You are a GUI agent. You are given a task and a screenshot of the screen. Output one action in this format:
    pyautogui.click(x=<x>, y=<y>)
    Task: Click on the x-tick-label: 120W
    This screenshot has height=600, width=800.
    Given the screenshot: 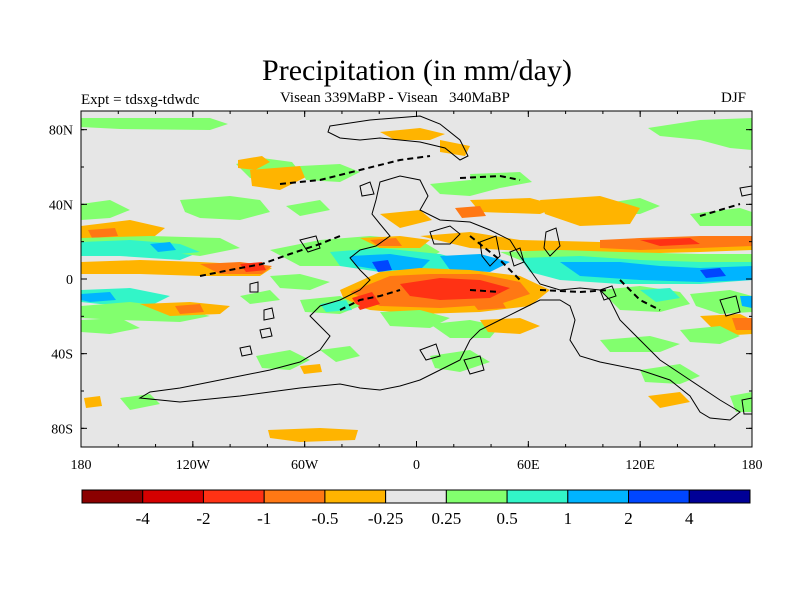 What is the action you would take?
    pyautogui.click(x=193, y=465)
    